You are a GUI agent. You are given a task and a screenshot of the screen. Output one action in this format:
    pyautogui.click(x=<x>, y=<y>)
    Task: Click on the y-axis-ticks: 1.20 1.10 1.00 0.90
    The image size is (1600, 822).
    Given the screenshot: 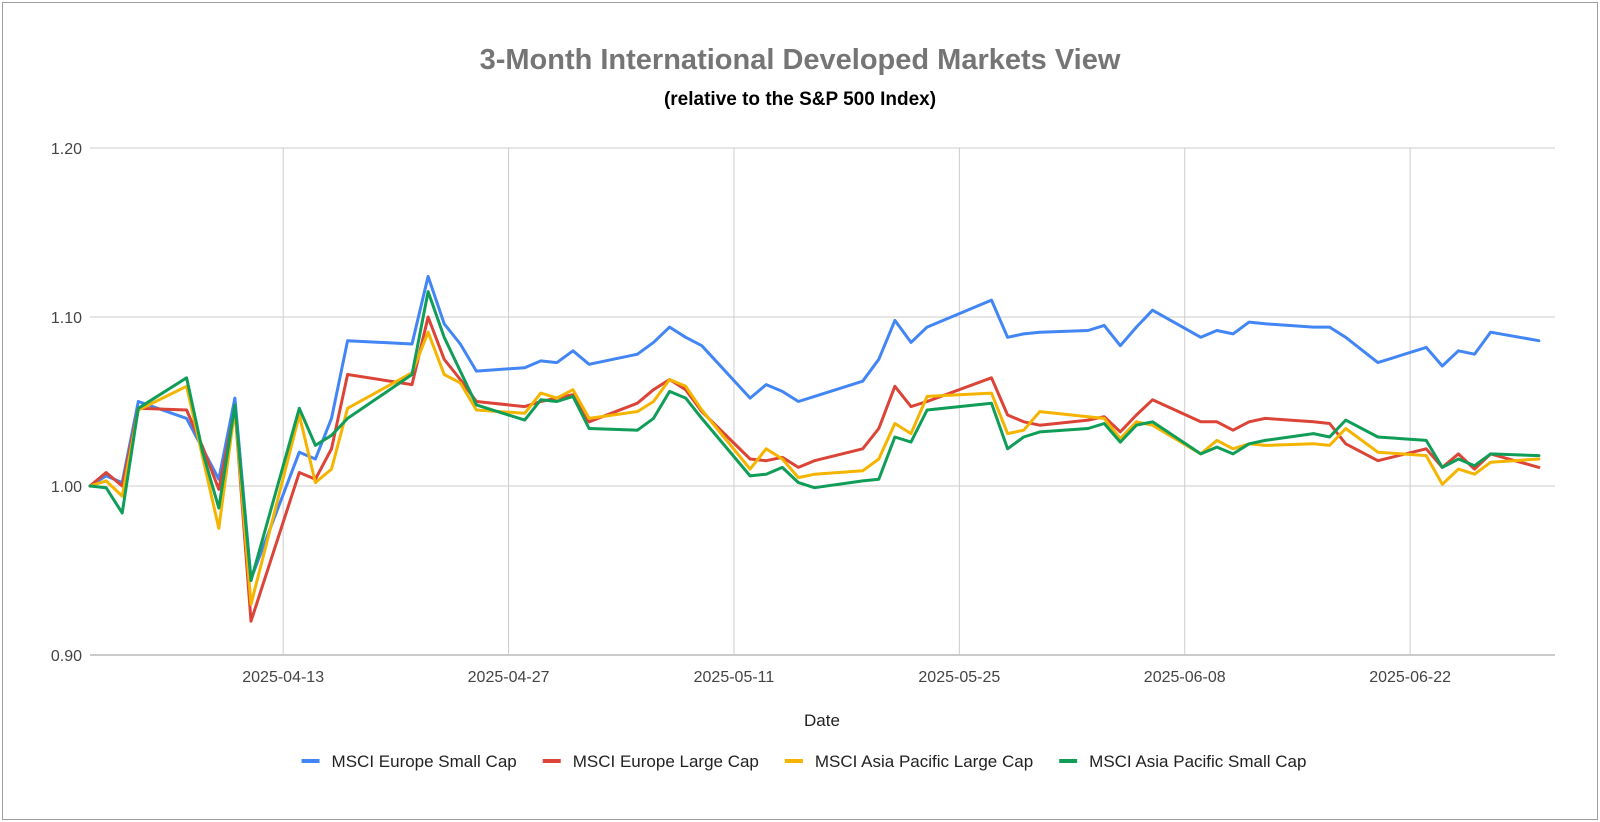 What is the action you would take?
    pyautogui.click(x=66, y=403)
    